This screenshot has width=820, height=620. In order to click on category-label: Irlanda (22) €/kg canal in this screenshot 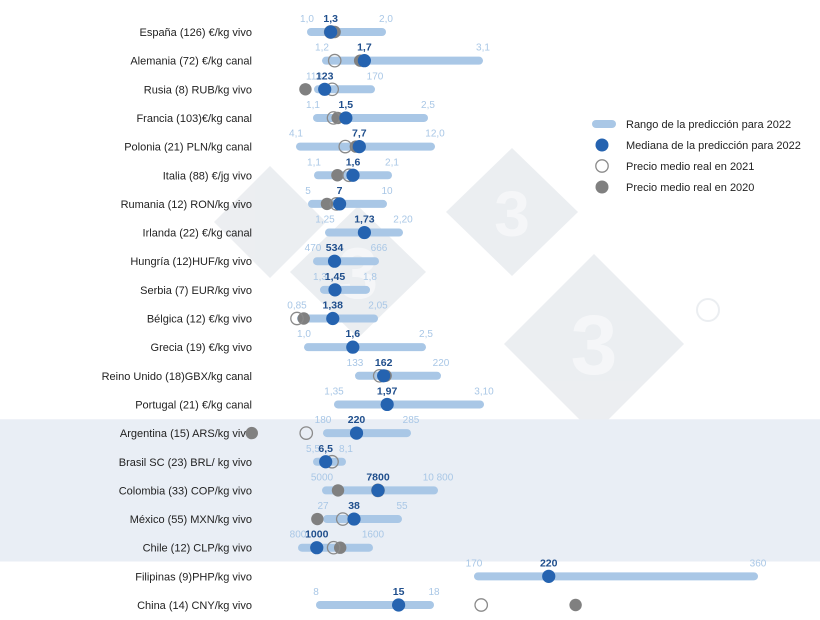, I will do `click(197, 234)`.